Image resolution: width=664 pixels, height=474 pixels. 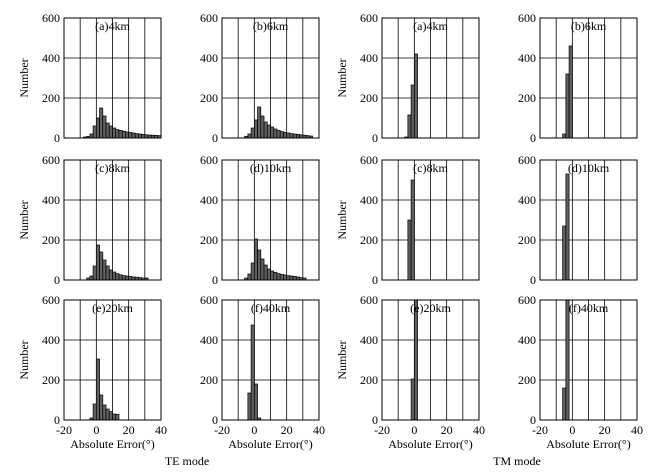 I want to click on panel-title: (a)4km, so click(x=112, y=26).